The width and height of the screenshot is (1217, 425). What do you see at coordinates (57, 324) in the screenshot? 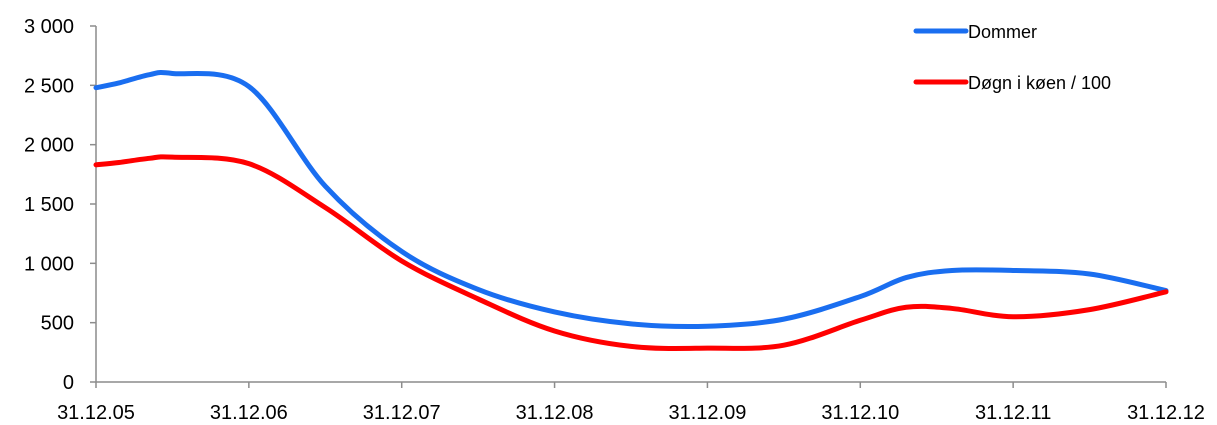
I see `y-tick-label: 500` at bounding box center [57, 324].